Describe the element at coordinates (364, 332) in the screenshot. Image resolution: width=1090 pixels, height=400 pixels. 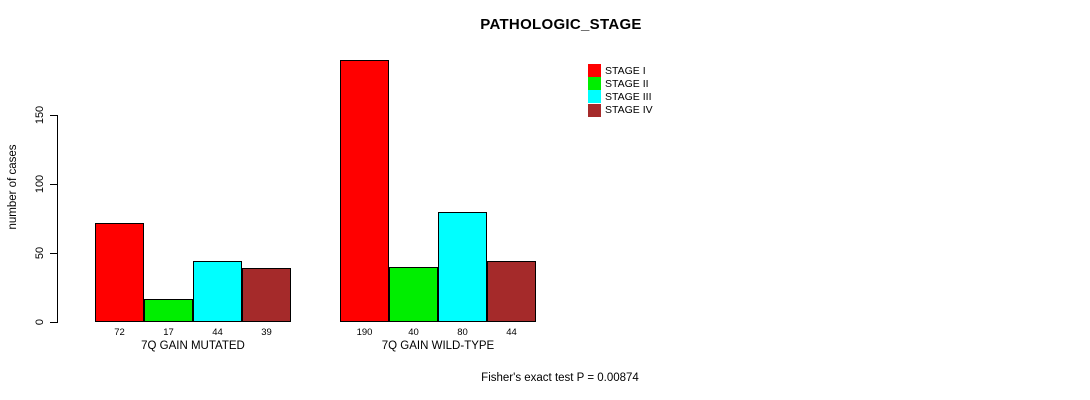
I see `bar-value-stage-i-7q-gain-wild-type: 190` at that location.